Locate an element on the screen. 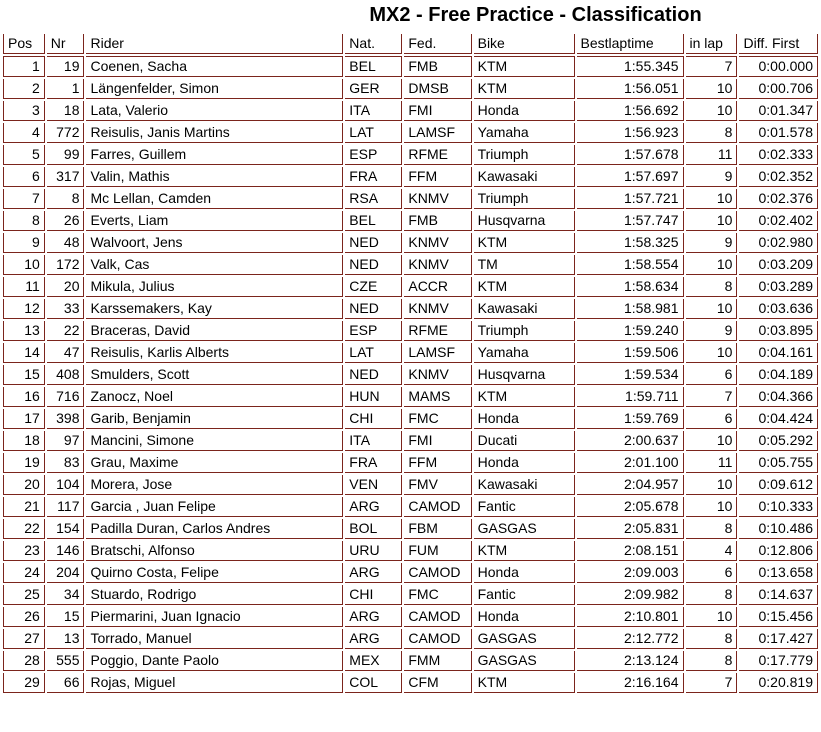  cell-rider: Zanocz, Noel is located at coordinates (215, 397).